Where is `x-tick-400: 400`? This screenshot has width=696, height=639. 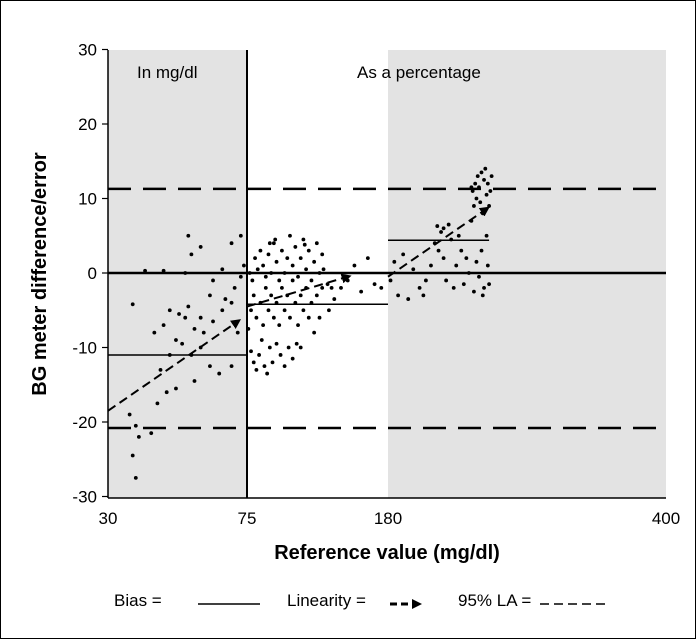 x-tick-400: 400 is located at coordinates (666, 518).